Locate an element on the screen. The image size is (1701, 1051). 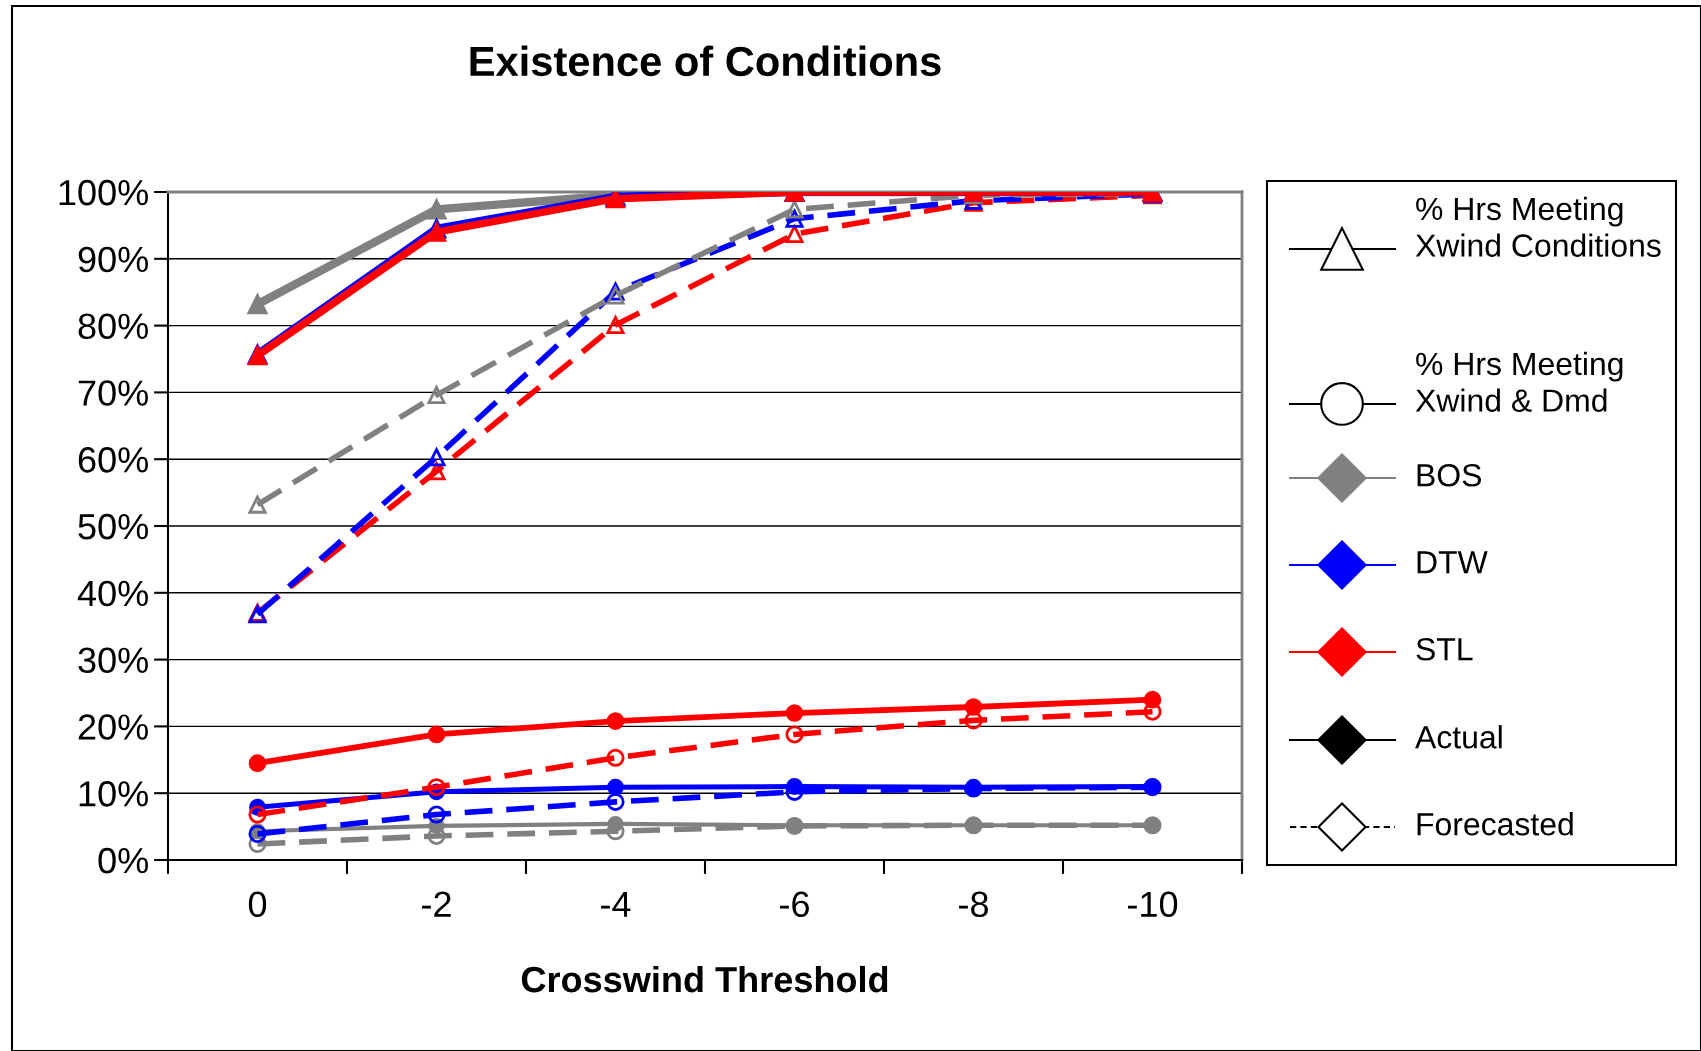
y-tick-label: 40% is located at coordinates (112, 593).